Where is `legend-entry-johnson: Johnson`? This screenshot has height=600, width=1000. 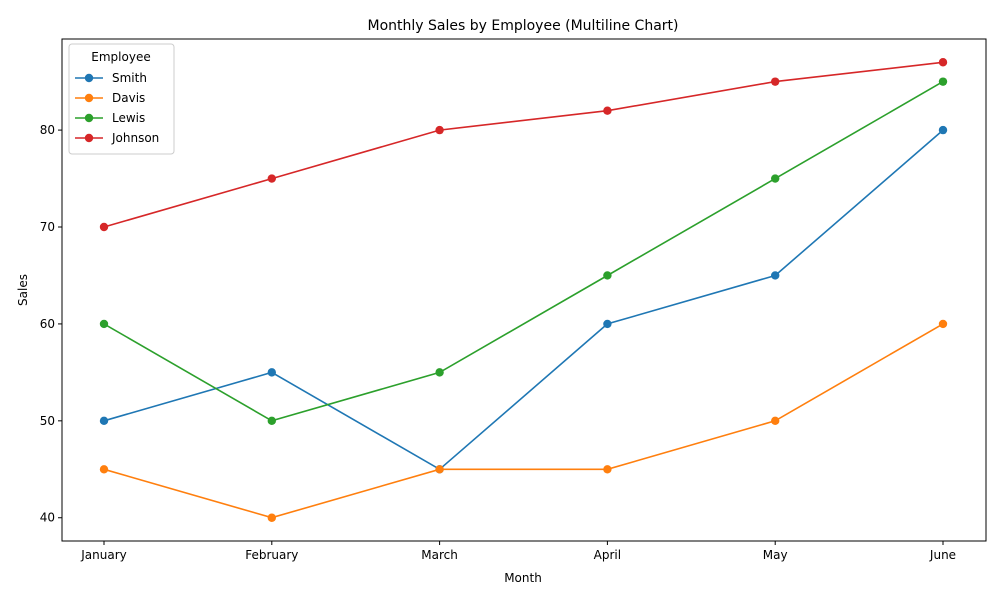 legend-entry-johnson: Johnson is located at coordinates (117, 138).